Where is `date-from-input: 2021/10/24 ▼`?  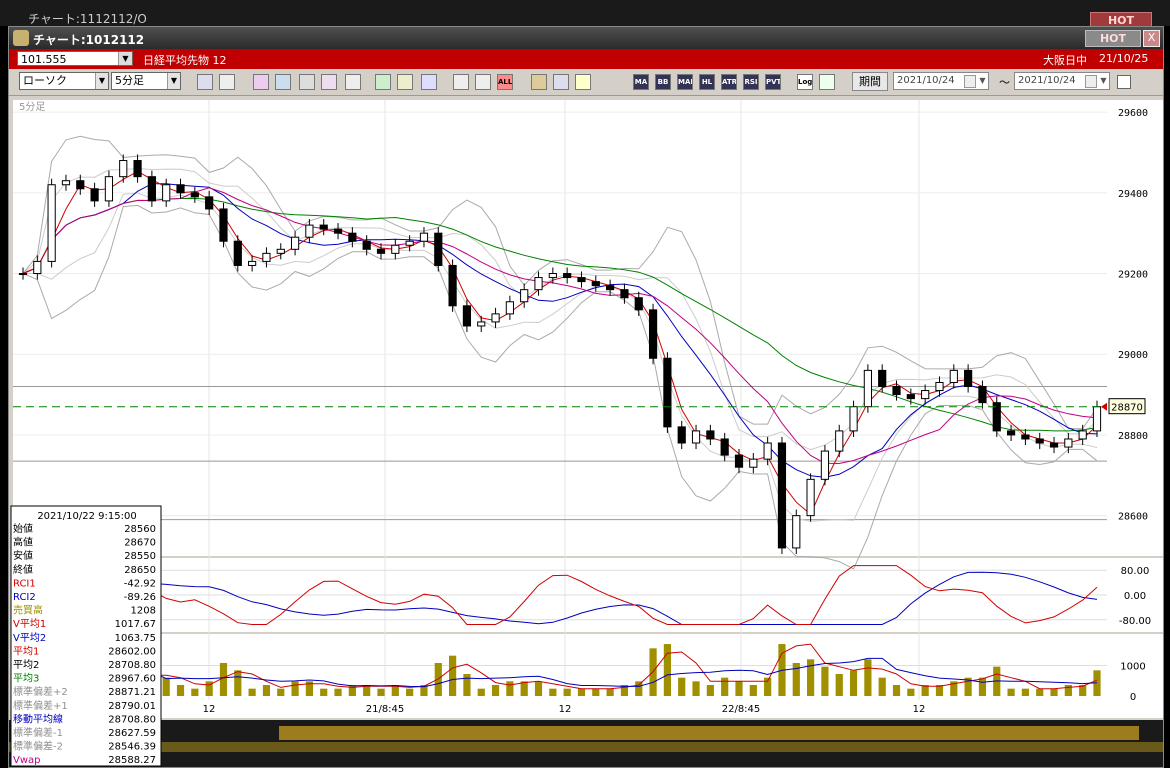
date-from-input: 2021/10/24 ▼ is located at coordinates (941, 81).